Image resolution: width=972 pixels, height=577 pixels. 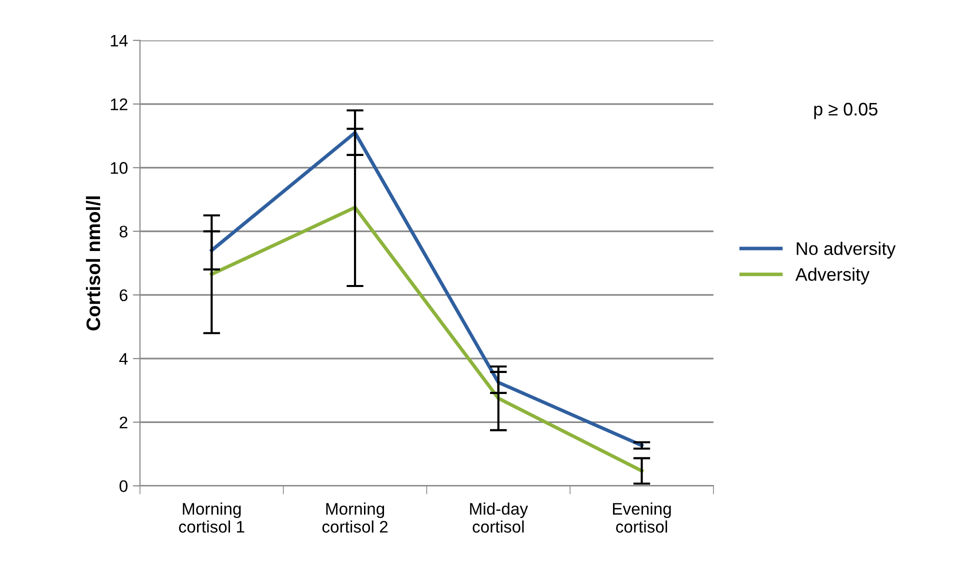 What do you see at coordinates (119, 104) in the screenshot?
I see `y-tick-label: 12` at bounding box center [119, 104].